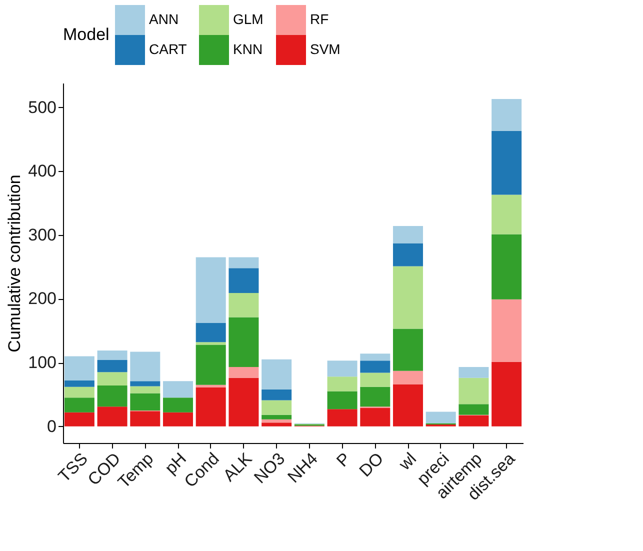  I want to click on legend-label: CART, so click(168, 49).